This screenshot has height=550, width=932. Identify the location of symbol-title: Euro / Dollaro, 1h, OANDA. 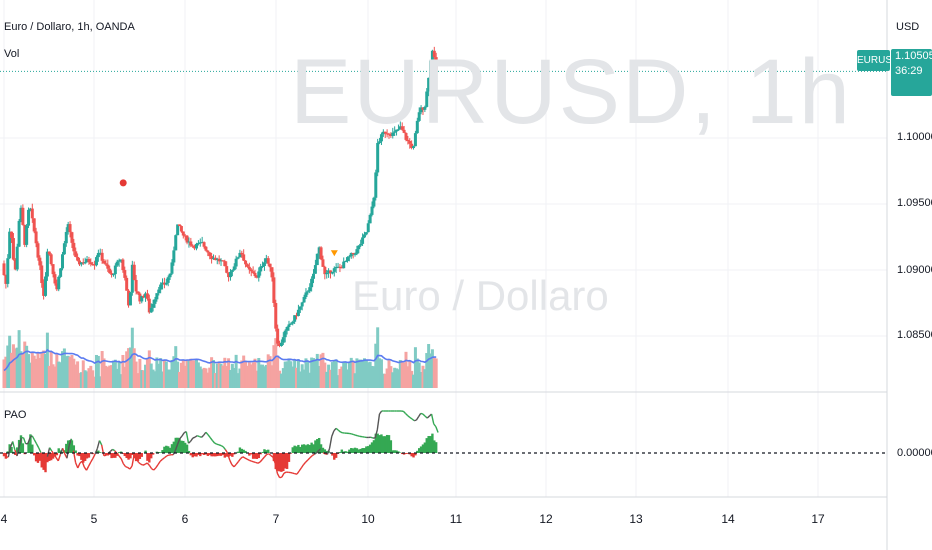
(69, 27).